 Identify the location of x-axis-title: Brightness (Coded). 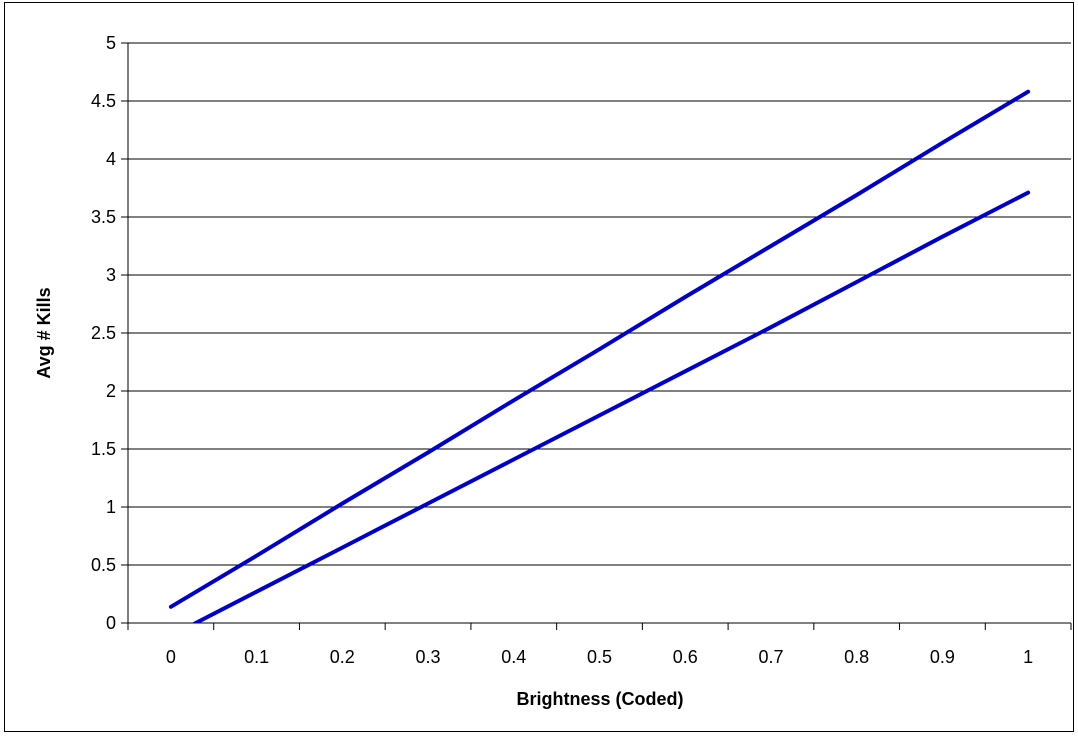
(599, 699).